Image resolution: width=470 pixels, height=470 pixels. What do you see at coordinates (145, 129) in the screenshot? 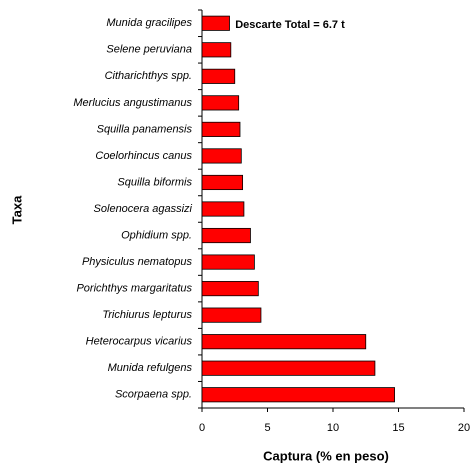
I see `y-tick-label: Squilla panamensis` at bounding box center [145, 129].